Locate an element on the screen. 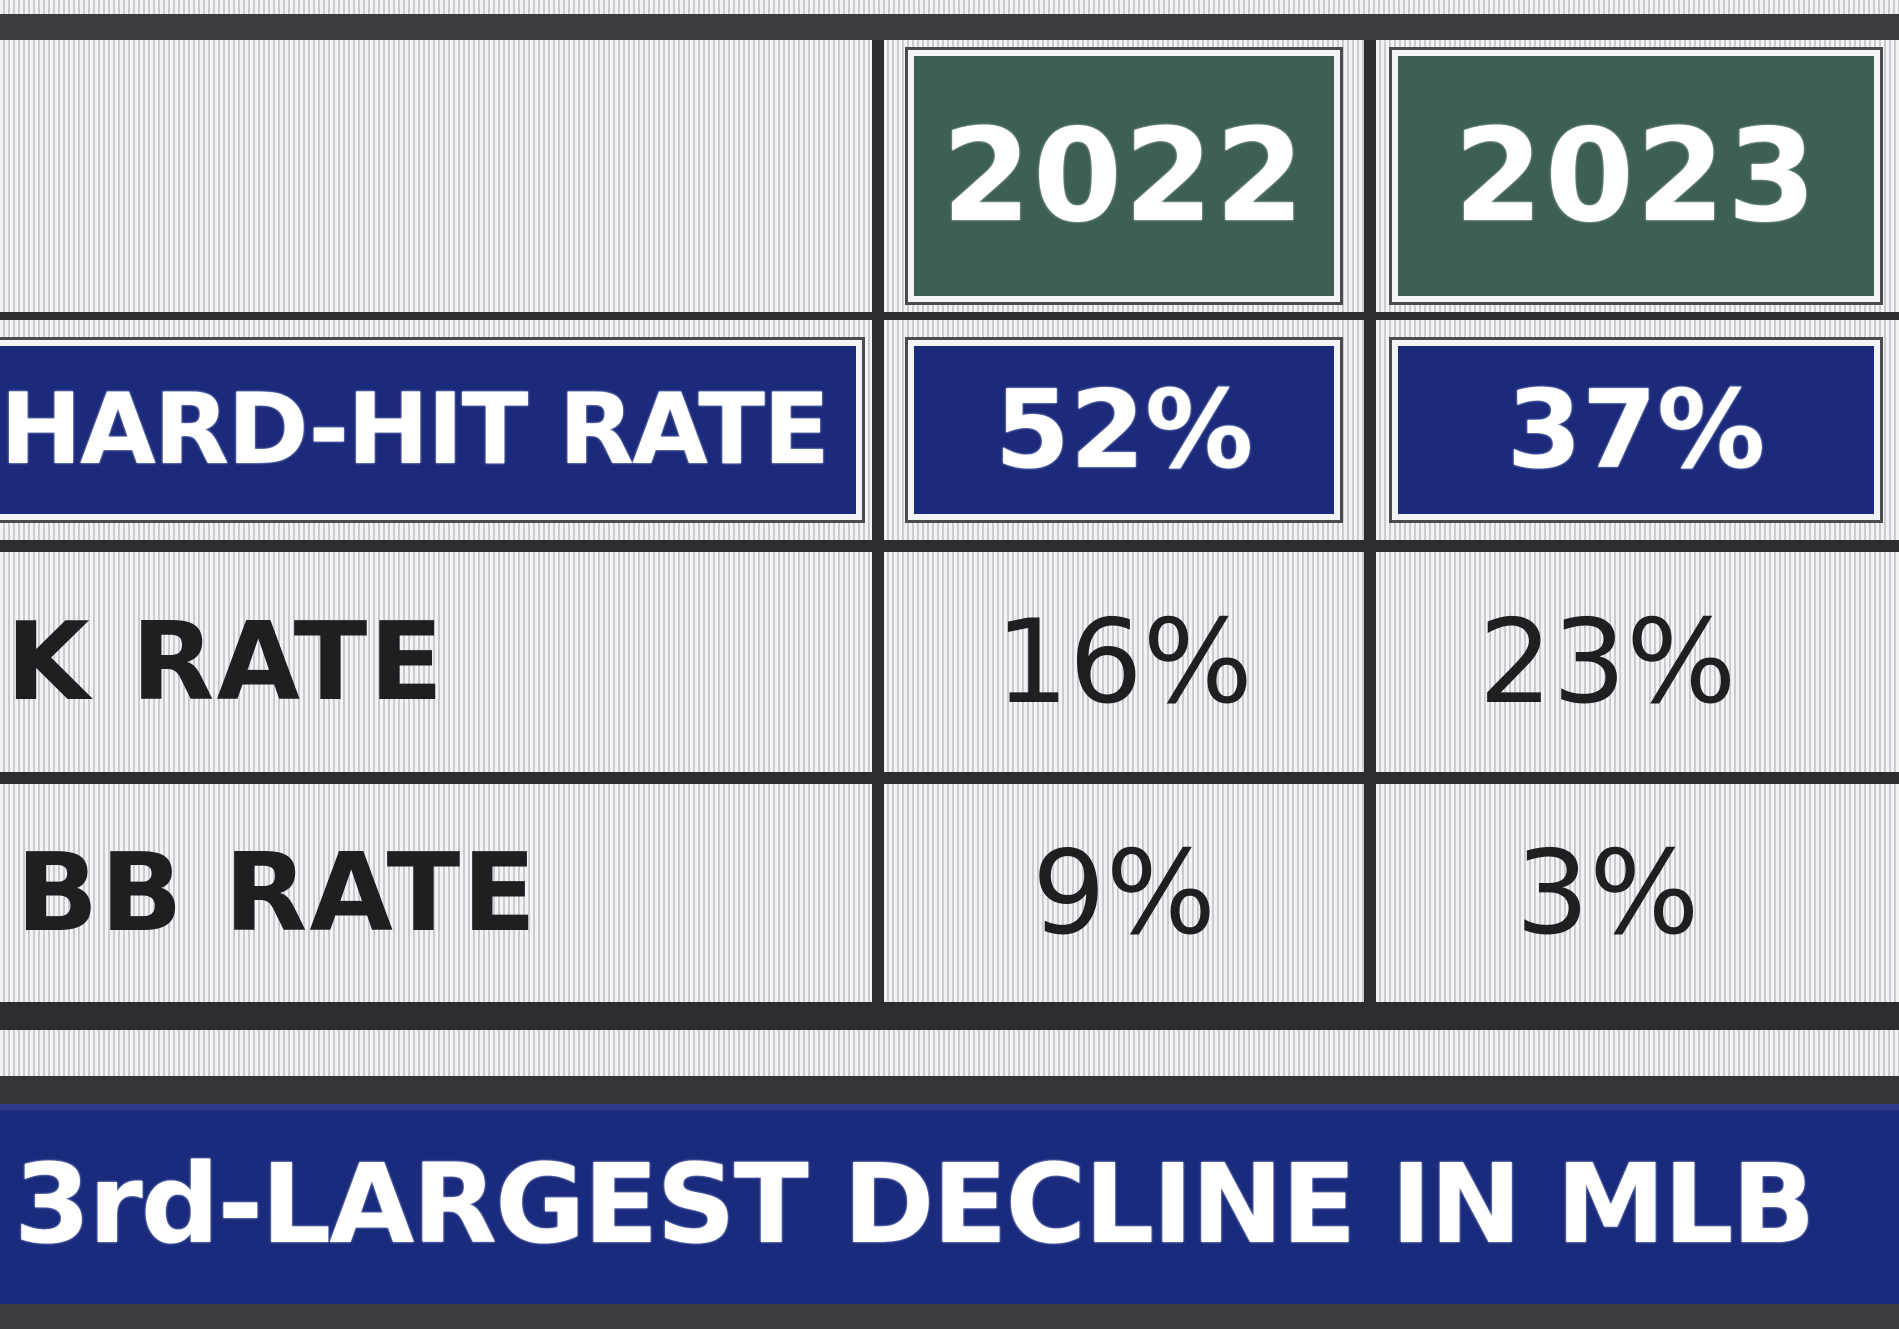 Image resolution: width=1899 pixels, height=1329 pixels. bottom-strip is located at coordinates (949, 1316).